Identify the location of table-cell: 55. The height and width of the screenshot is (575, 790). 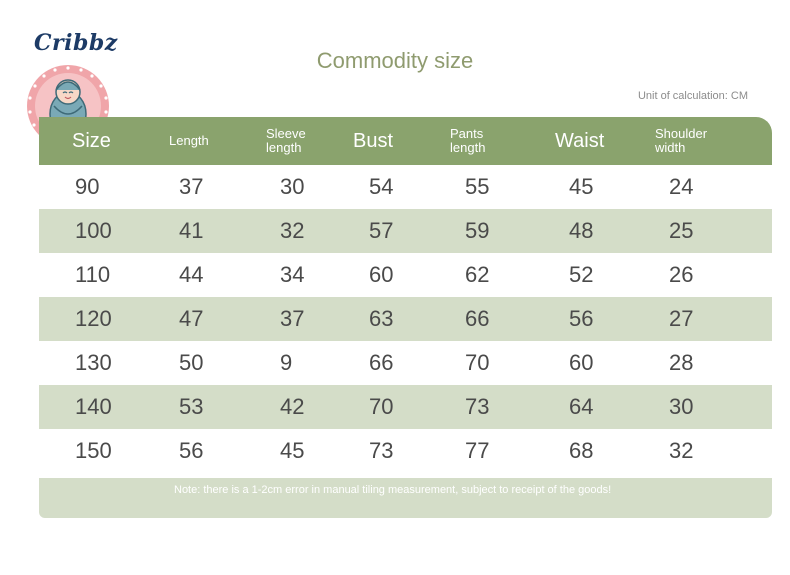
(477, 186).